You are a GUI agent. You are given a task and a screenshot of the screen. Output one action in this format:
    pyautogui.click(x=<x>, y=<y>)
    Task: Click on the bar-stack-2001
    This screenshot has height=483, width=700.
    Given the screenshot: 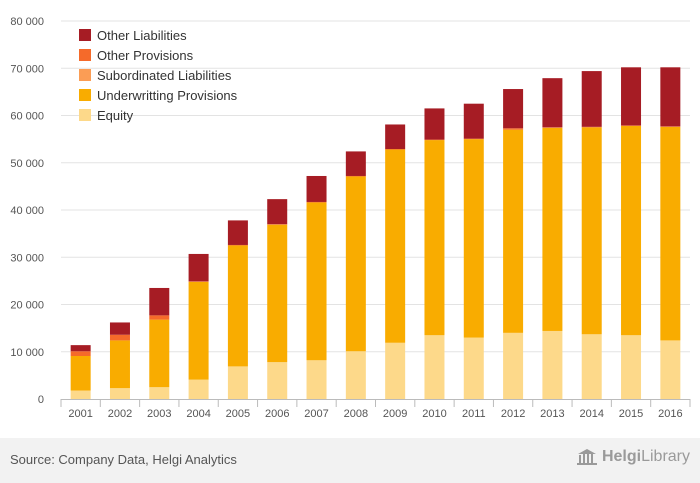 What is the action you would take?
    pyautogui.click(x=80, y=372)
    